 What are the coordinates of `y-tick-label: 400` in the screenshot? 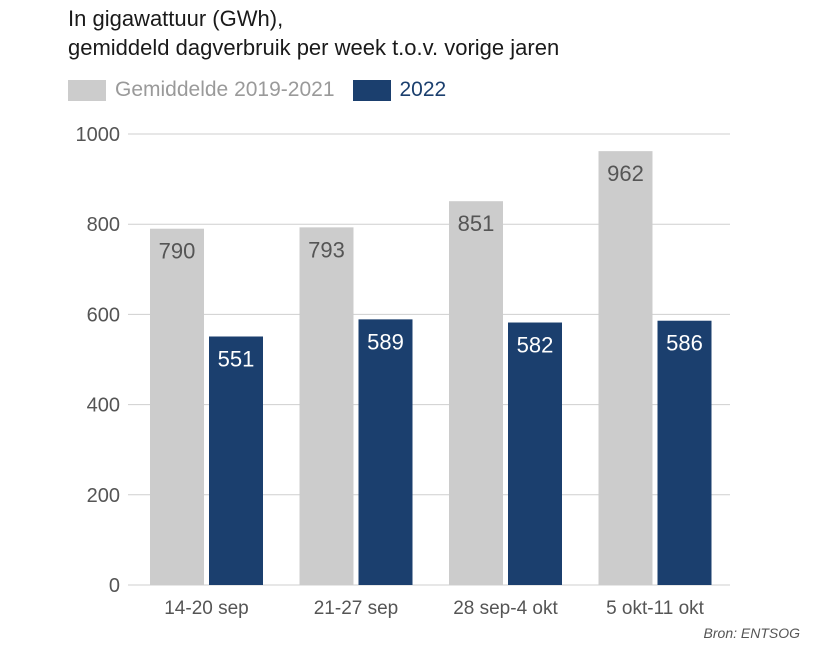 It's located at (103, 406).